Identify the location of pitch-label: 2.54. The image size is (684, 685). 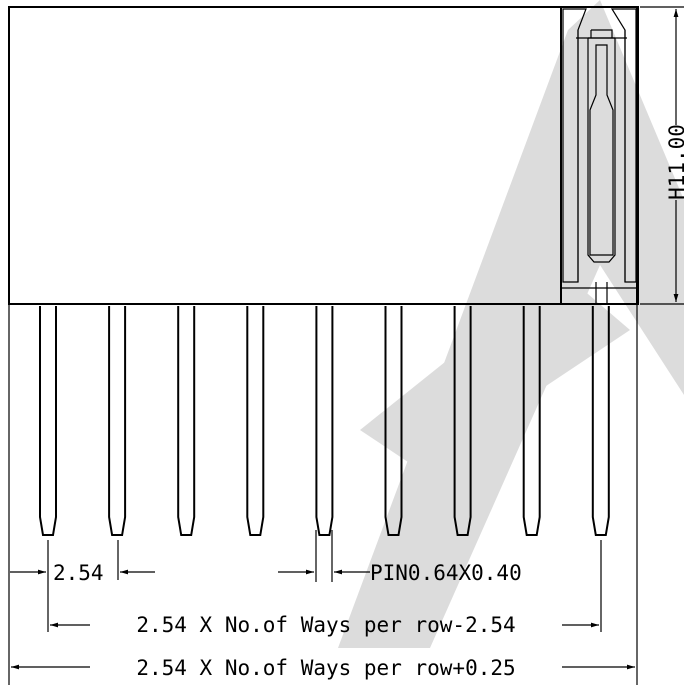
(78, 573).